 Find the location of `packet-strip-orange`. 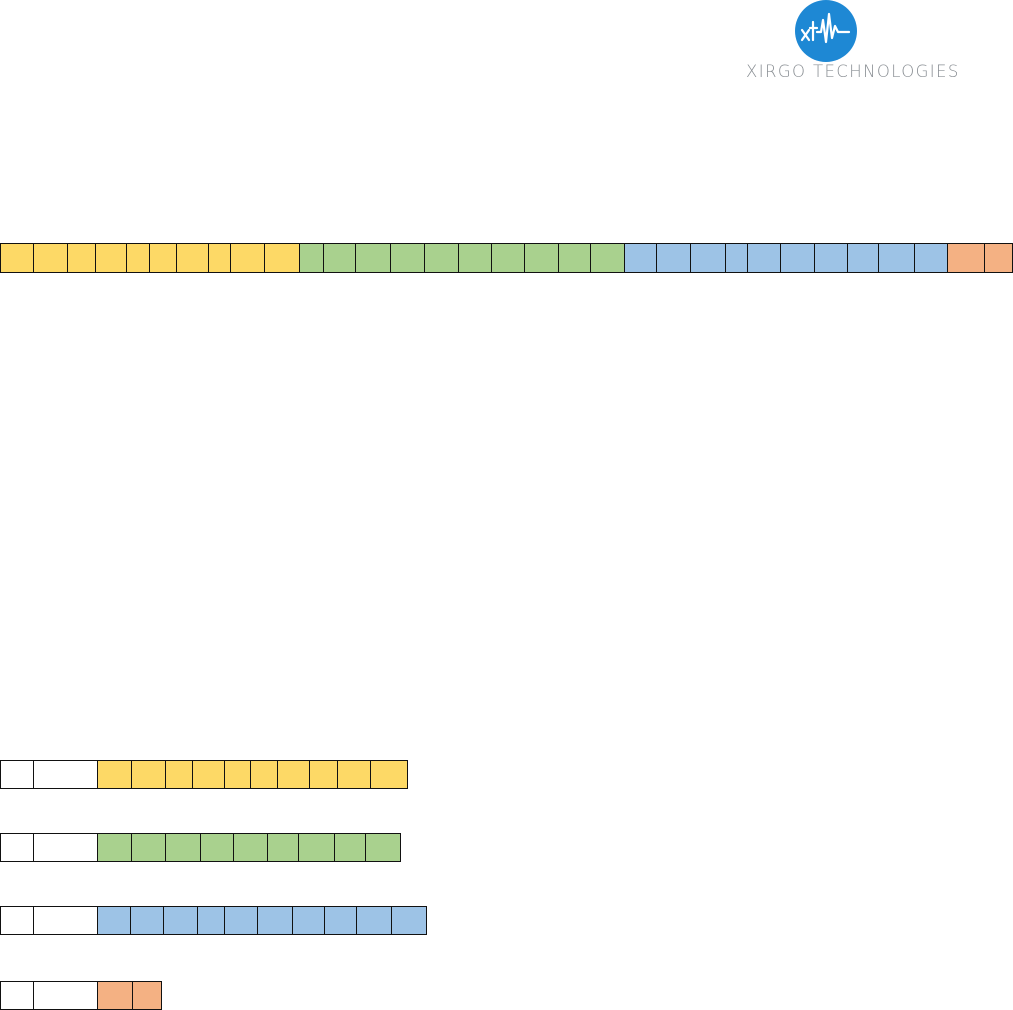

packet-strip-orange is located at coordinates (81, 995).